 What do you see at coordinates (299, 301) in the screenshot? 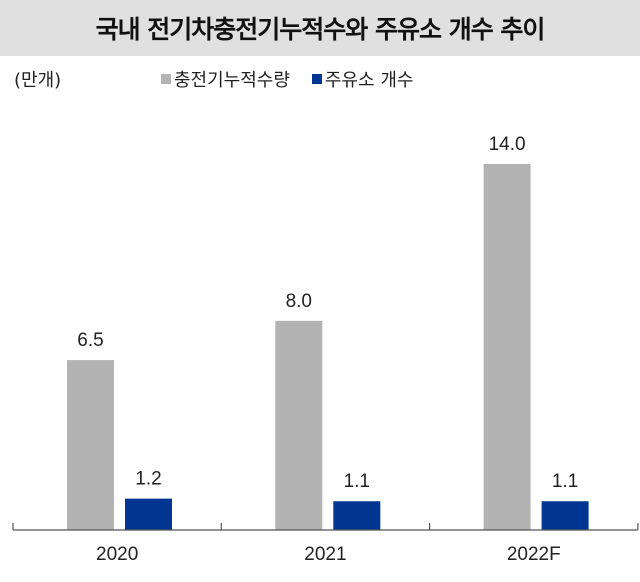
I see `data-label: 8.0` at bounding box center [299, 301].